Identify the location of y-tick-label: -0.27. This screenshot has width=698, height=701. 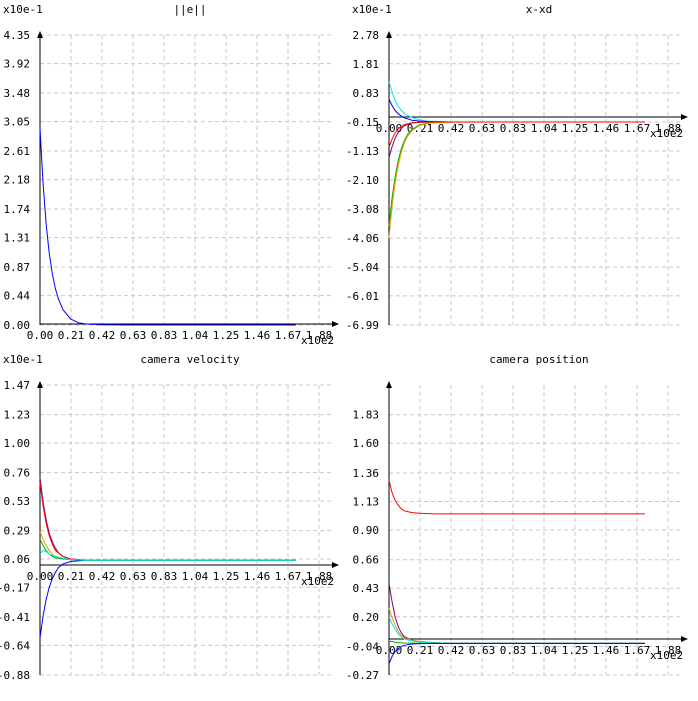
(362, 675).